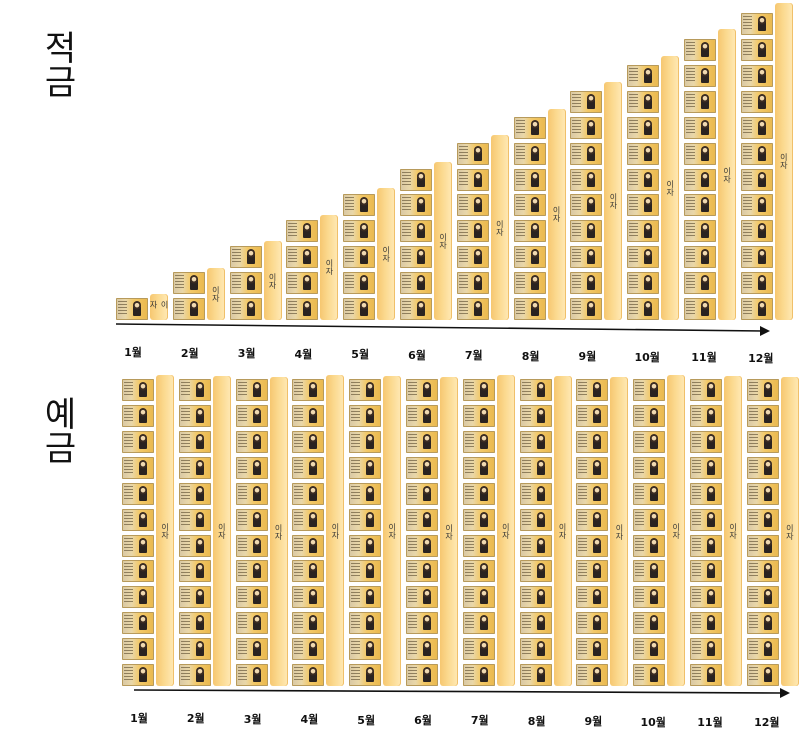 The width and height of the screenshot is (800, 742). I want to click on month-label: 8월, so click(536, 721).